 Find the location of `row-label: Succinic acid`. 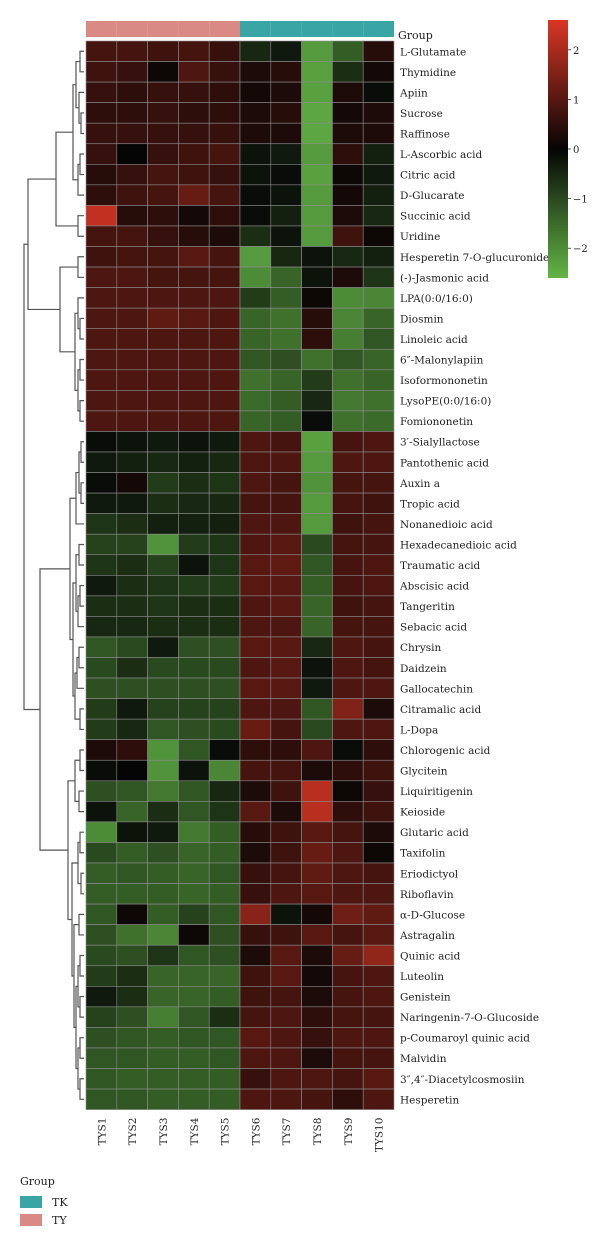

row-label: Succinic acid is located at coordinates (435, 217).